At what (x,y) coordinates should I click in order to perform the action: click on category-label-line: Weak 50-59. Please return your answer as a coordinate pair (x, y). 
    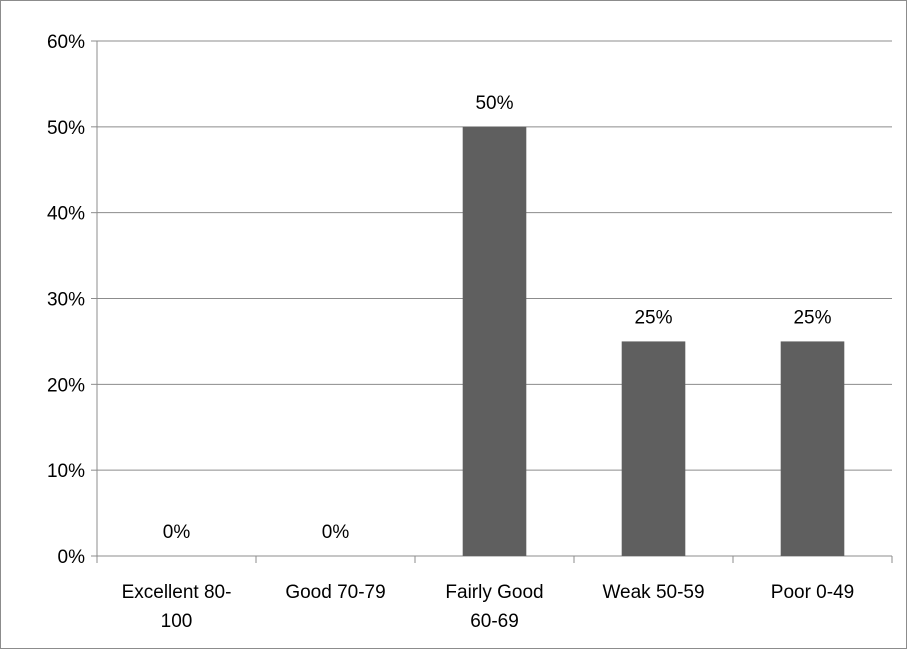
    Looking at the image, I should click on (653, 592).